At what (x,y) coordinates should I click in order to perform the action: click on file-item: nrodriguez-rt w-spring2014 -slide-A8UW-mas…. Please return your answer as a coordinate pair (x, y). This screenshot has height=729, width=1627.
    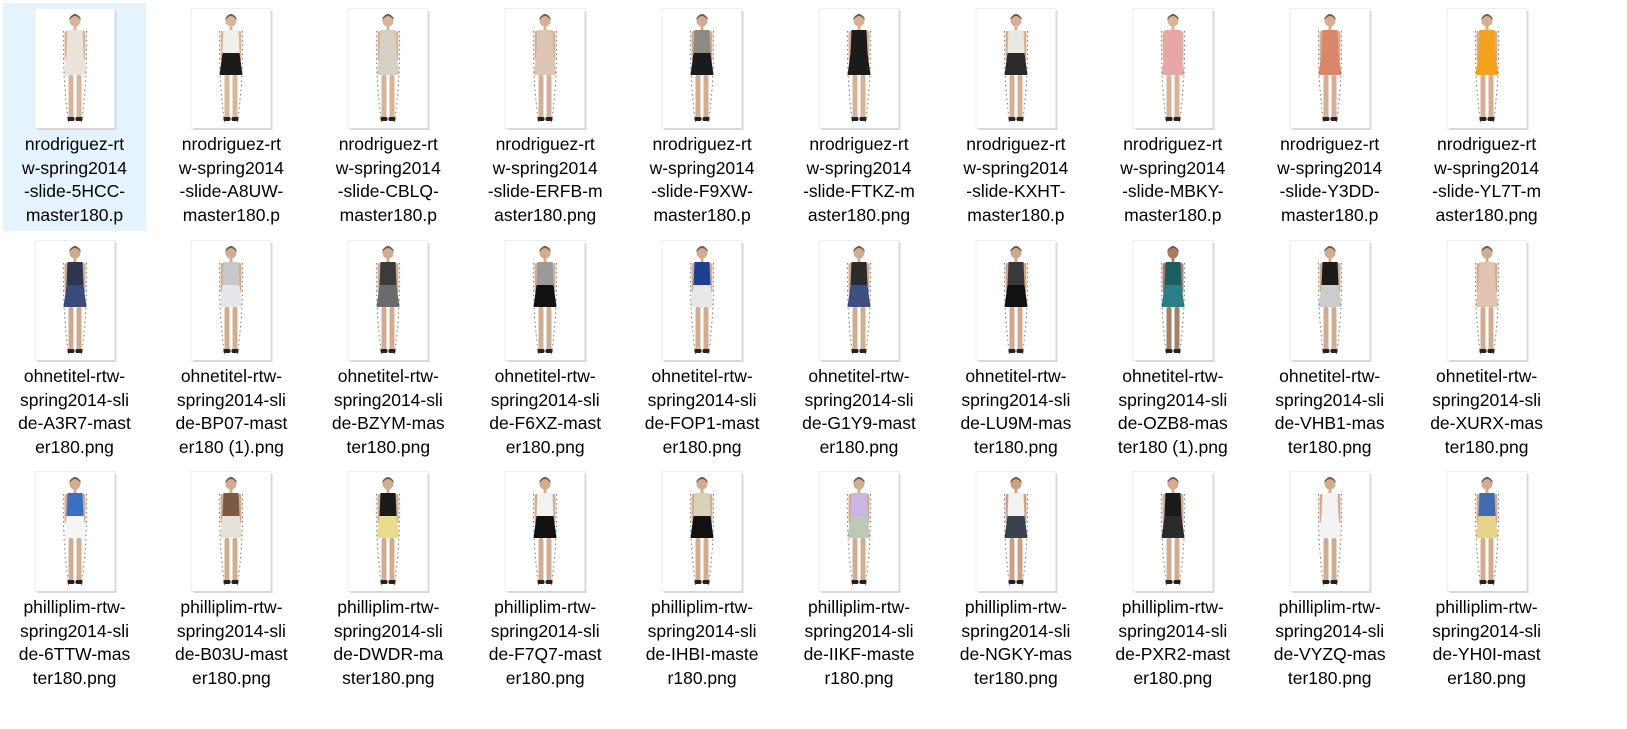
    Looking at the image, I should click on (231, 117).